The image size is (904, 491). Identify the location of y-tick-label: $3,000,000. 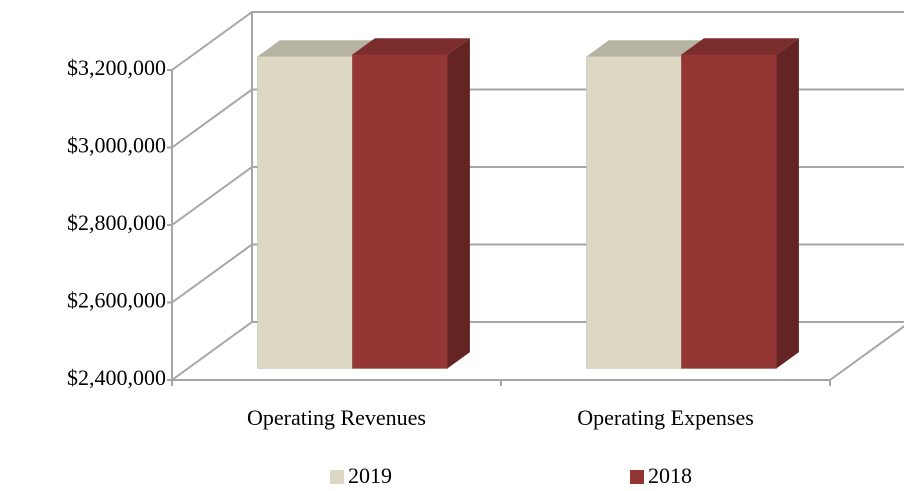
(116, 145).